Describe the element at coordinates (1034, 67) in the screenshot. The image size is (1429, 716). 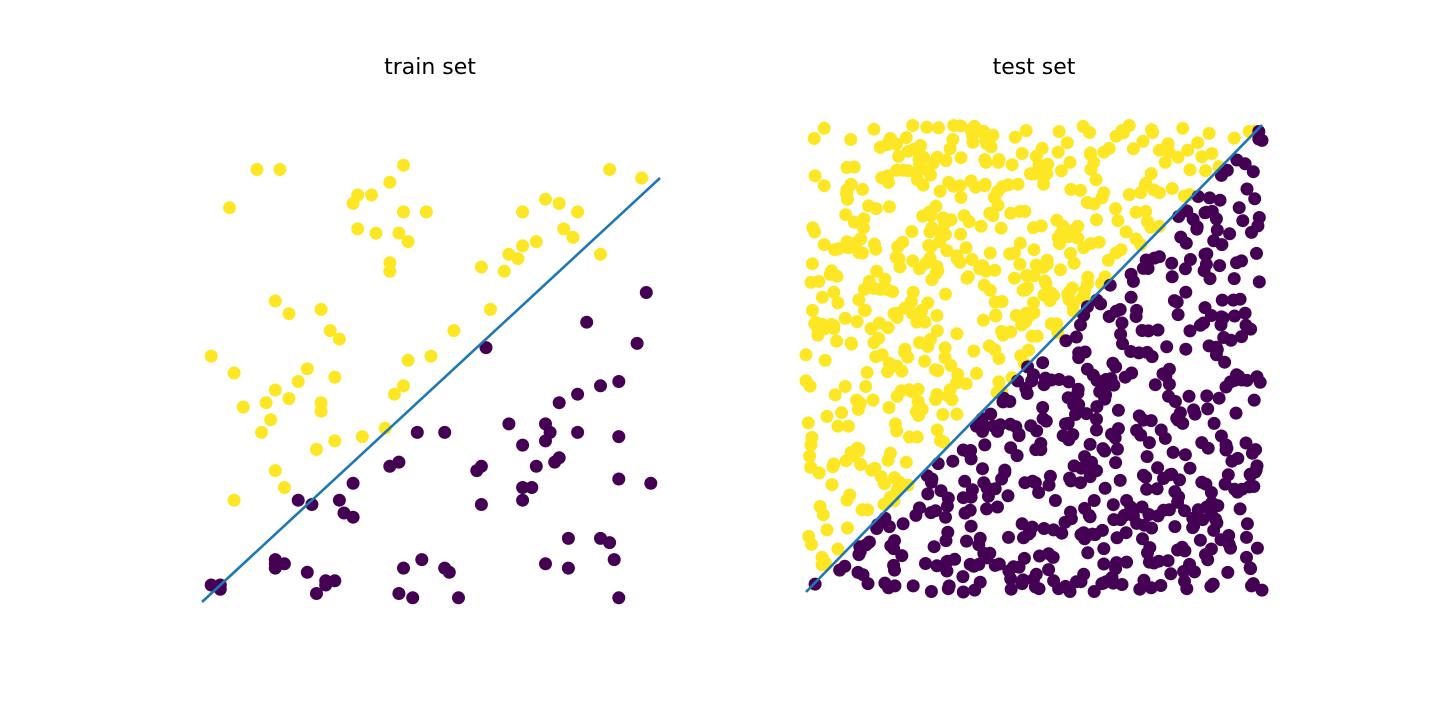
I see `test-set-title: test set` at that location.